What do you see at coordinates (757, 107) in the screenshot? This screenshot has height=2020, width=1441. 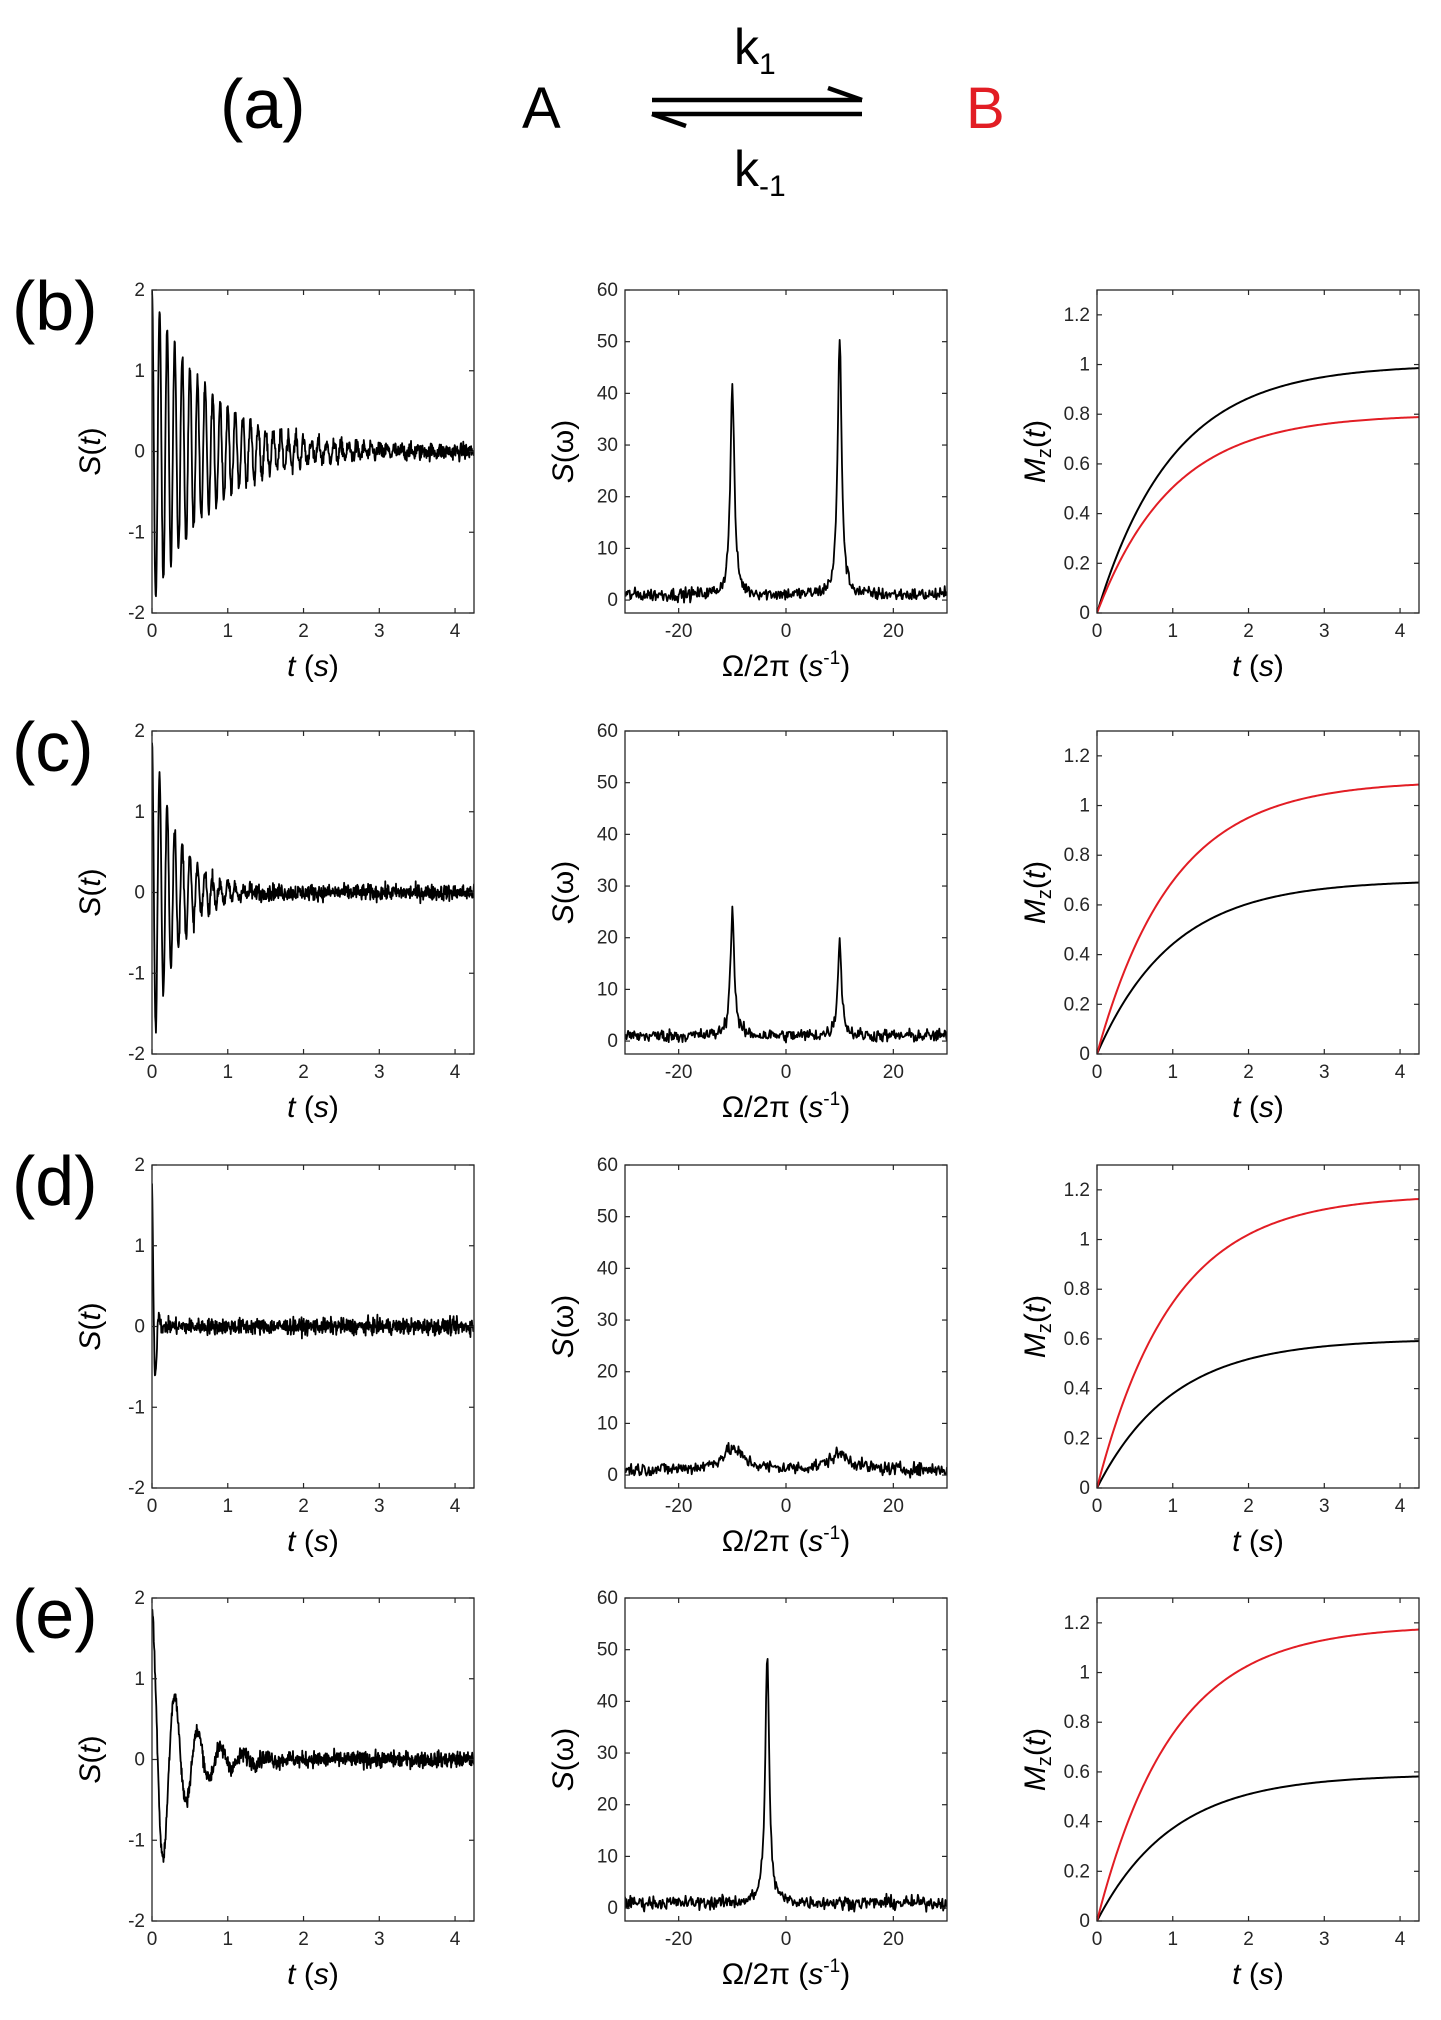 I see `equilibrium-arrows` at bounding box center [757, 107].